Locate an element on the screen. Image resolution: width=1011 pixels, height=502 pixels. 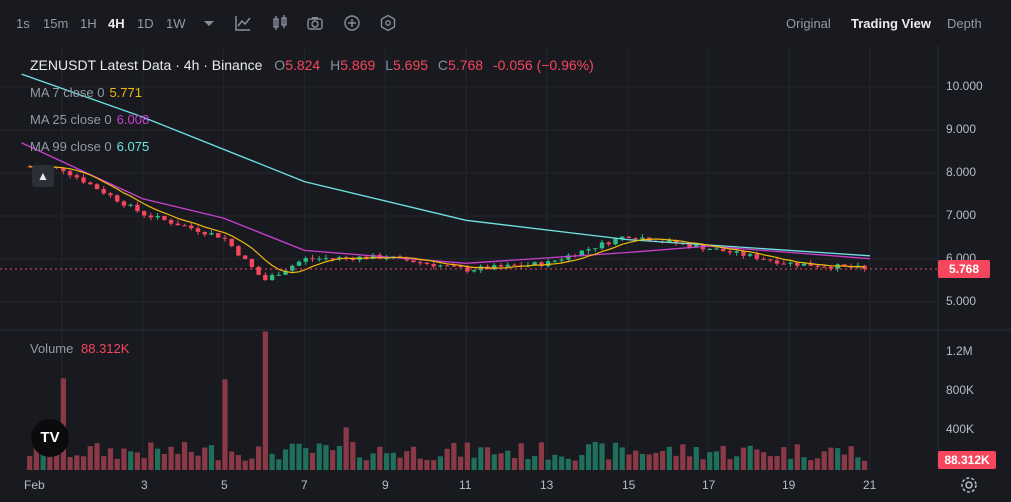
gear-icon is located at coordinates (969, 485).